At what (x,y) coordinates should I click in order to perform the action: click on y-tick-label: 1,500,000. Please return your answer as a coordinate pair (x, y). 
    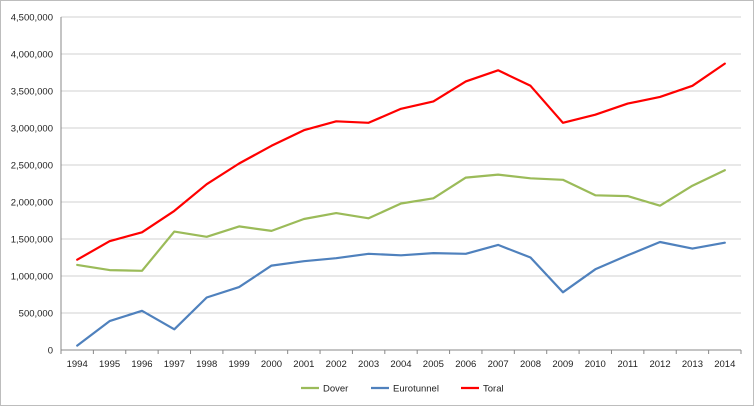
    Looking at the image, I should click on (32, 240).